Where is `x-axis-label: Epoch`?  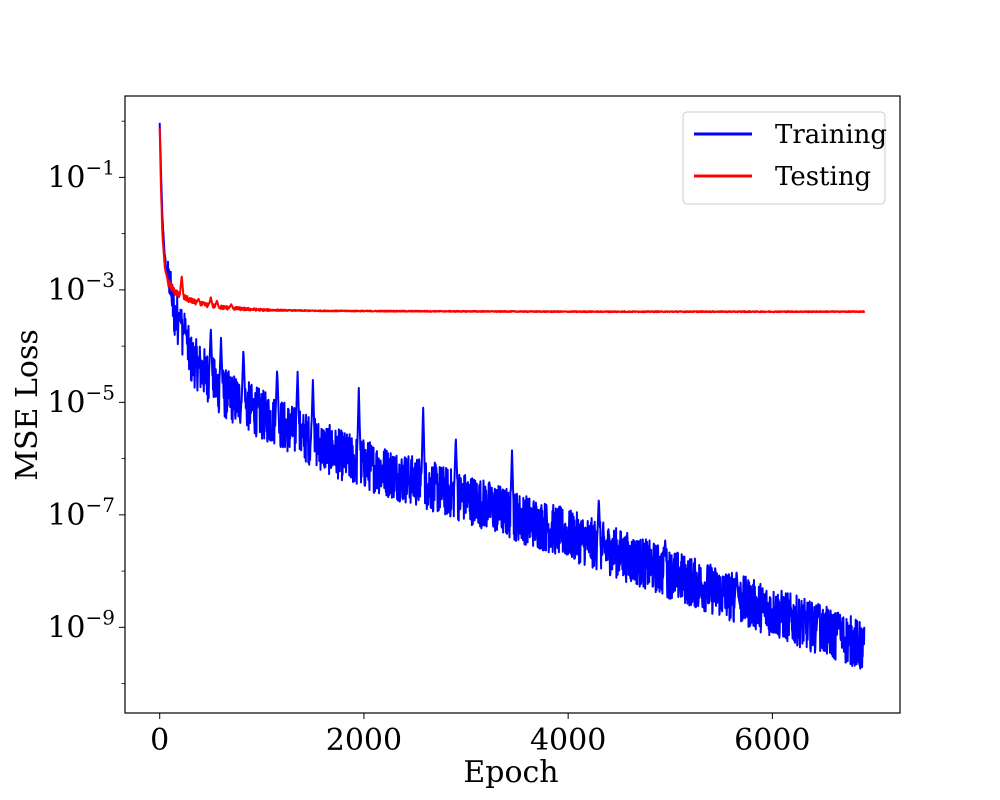 x-axis-label: Epoch is located at coordinates (510, 772).